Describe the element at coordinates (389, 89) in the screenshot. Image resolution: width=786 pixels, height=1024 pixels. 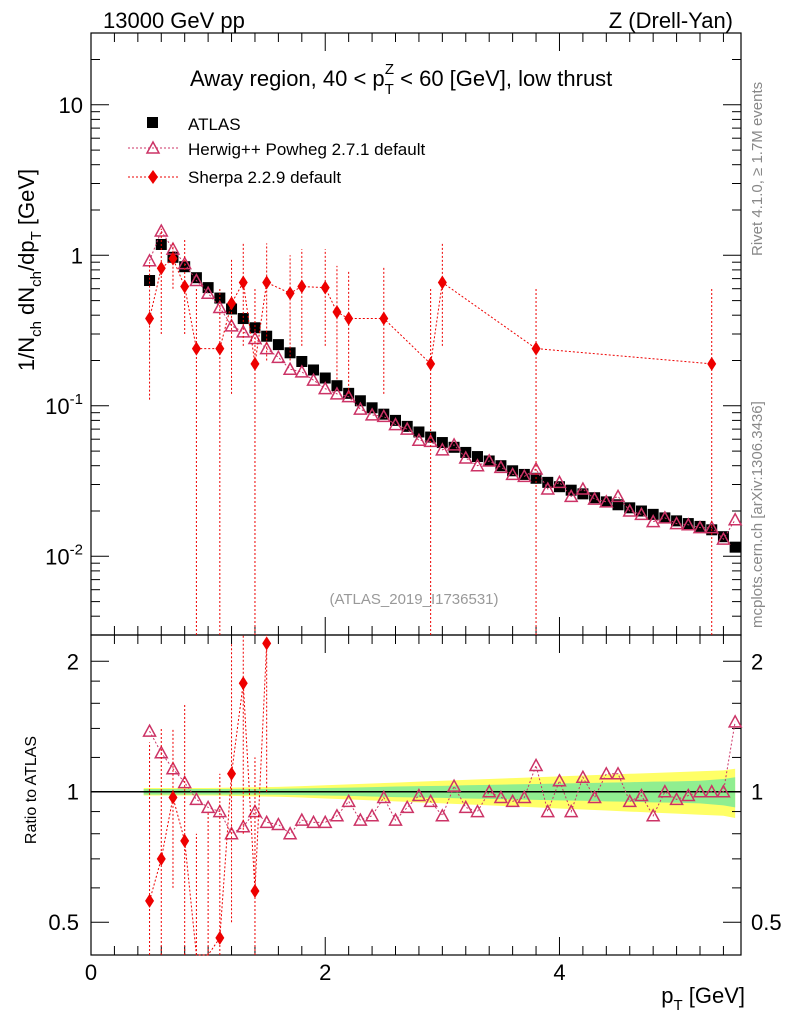
I see `plot-title-sub: T` at that location.